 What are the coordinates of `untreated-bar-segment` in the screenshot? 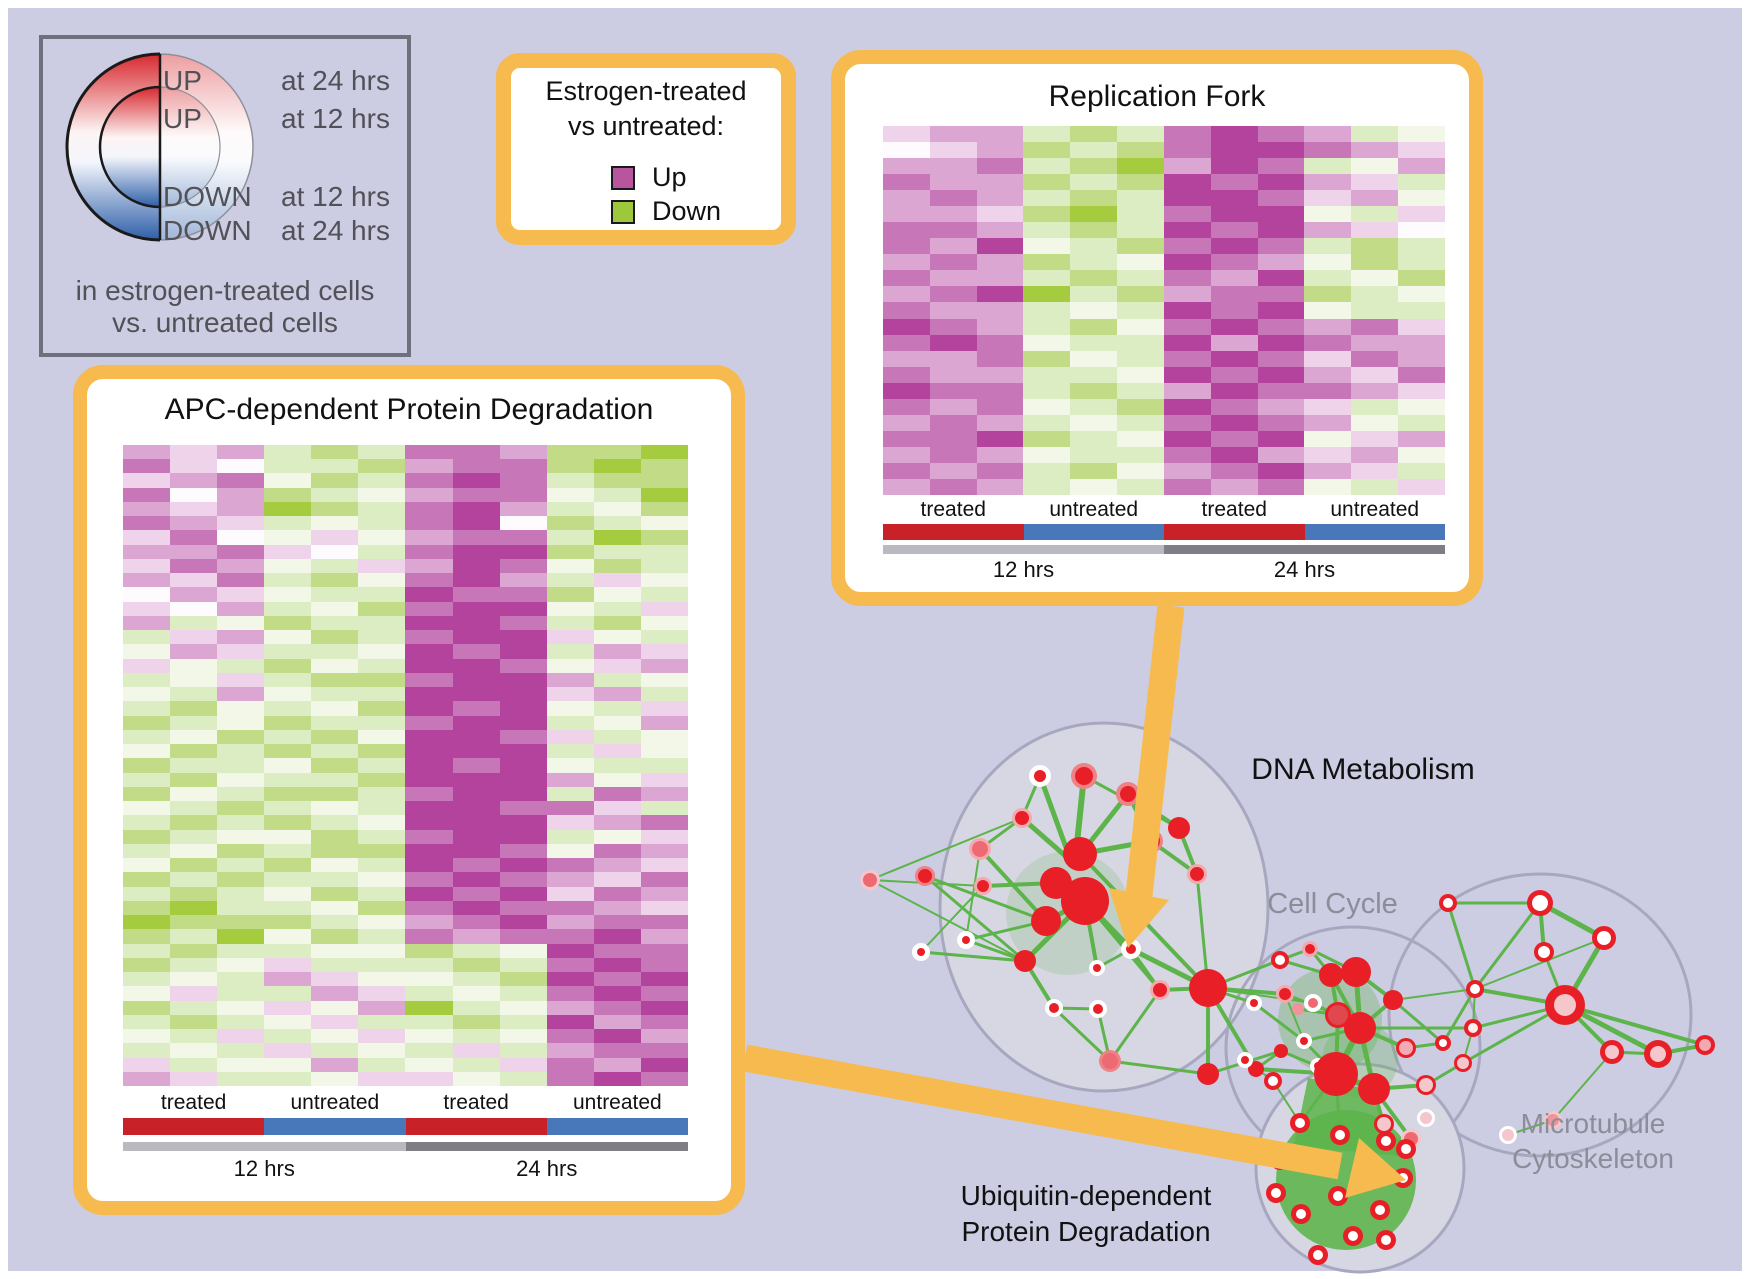 It's located at (1093, 532).